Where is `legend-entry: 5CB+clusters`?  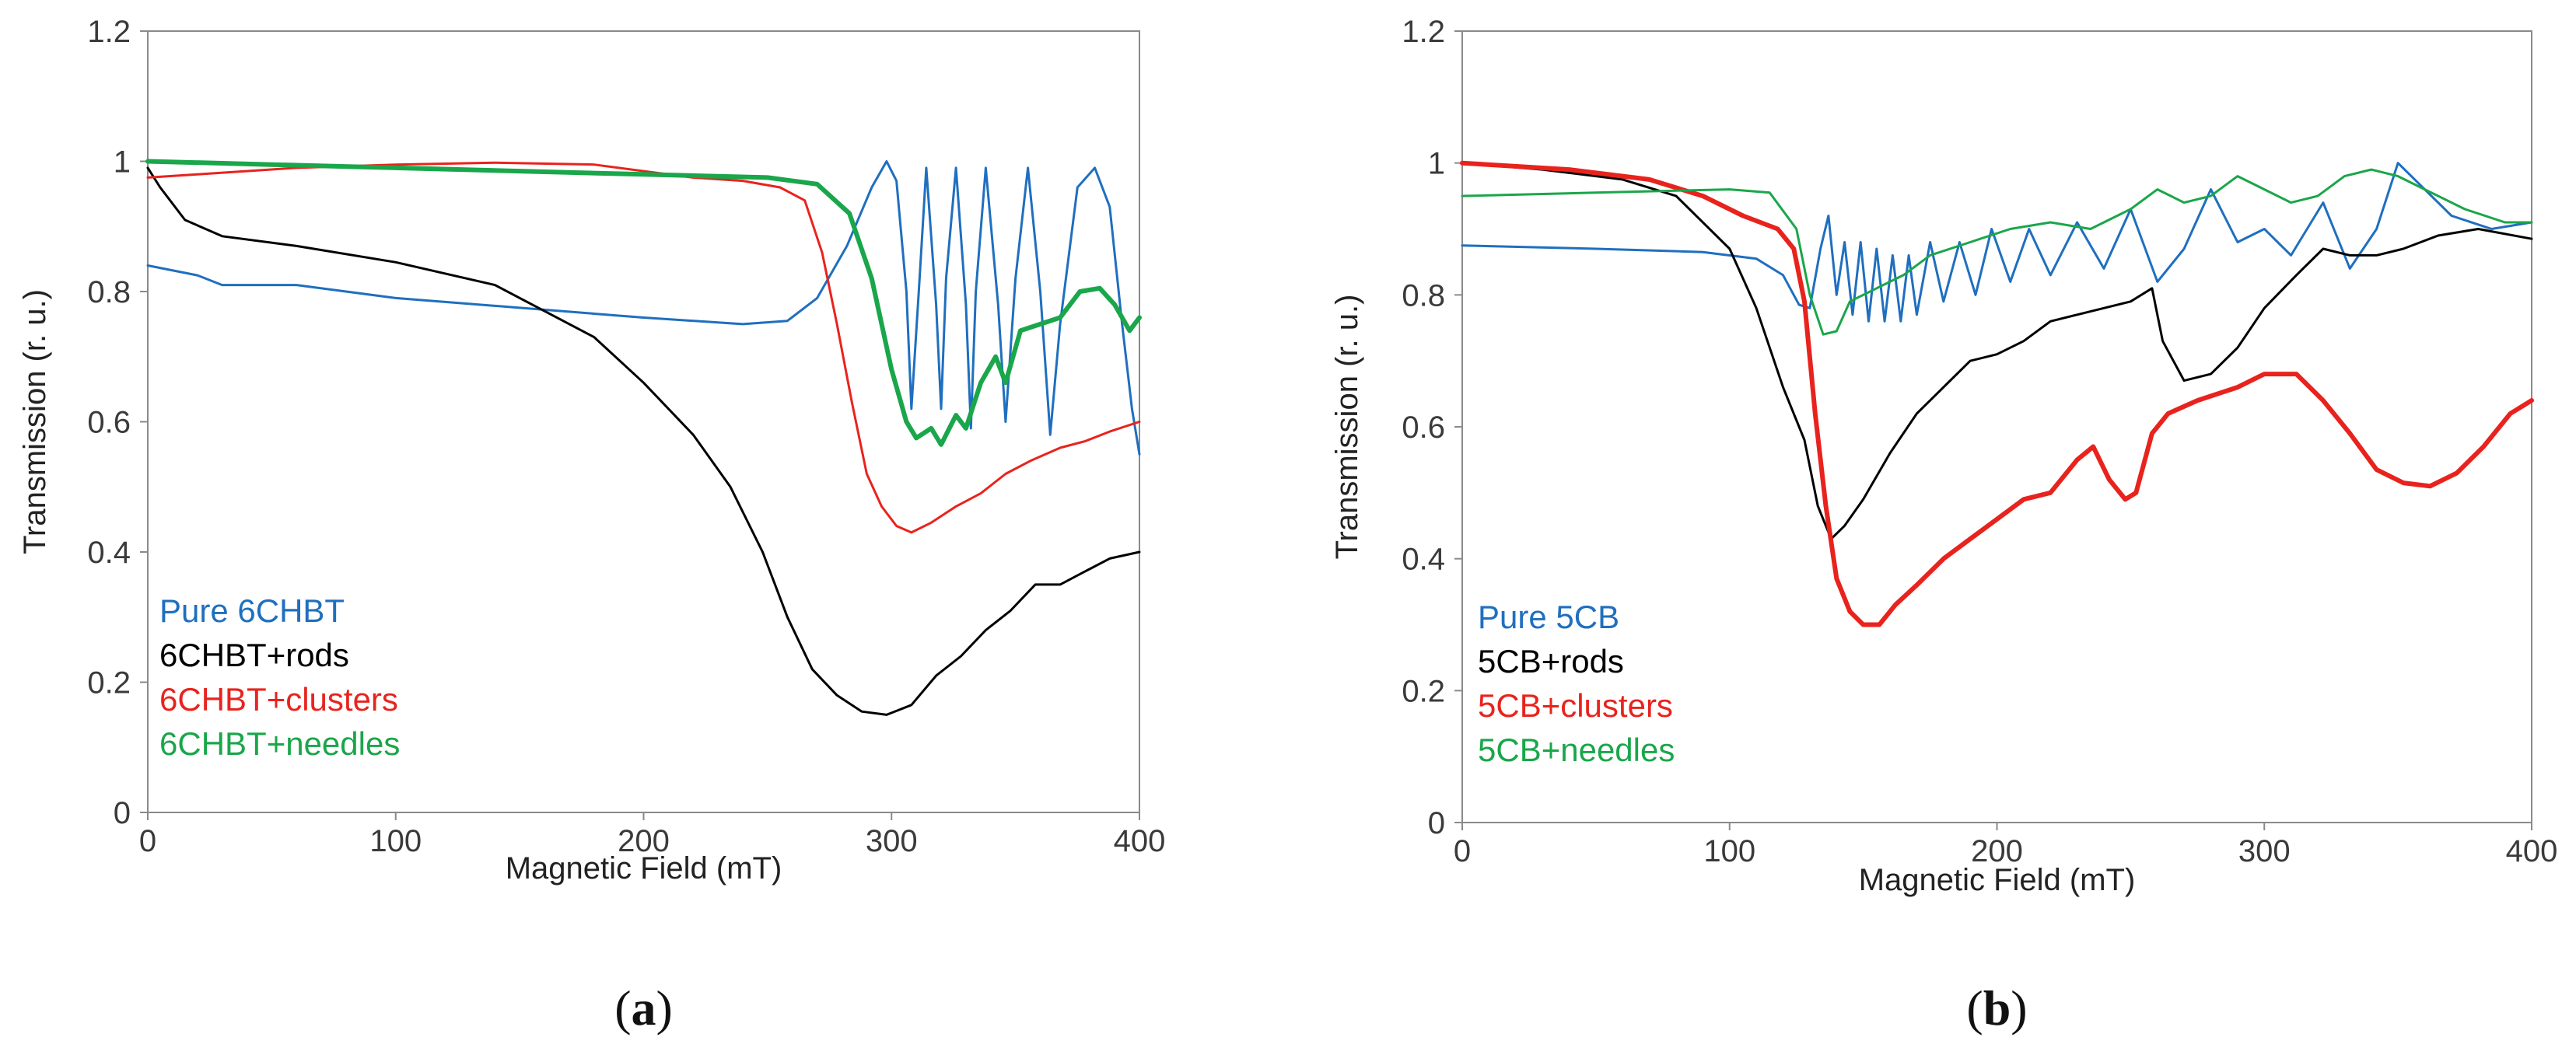 legend-entry: 5CB+clusters is located at coordinates (1576, 705).